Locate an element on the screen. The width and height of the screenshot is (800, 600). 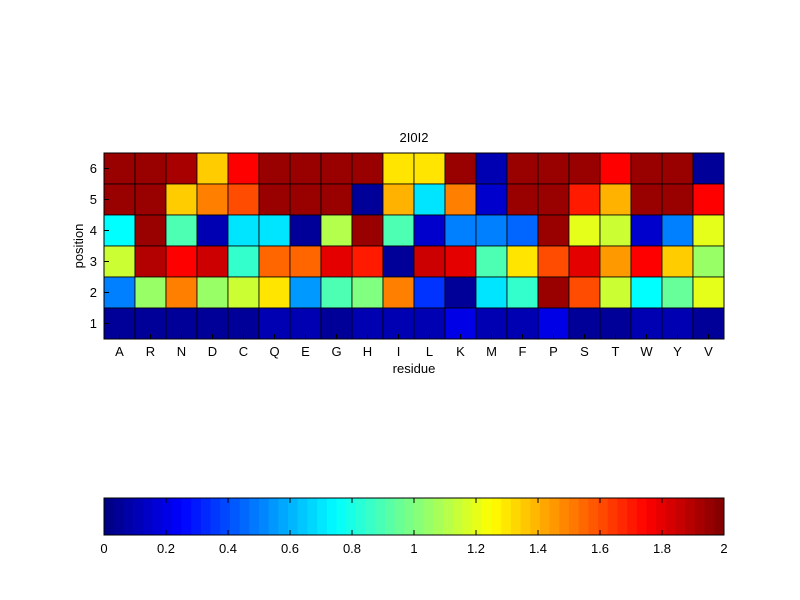
x-tick-label: D is located at coordinates (212, 351).